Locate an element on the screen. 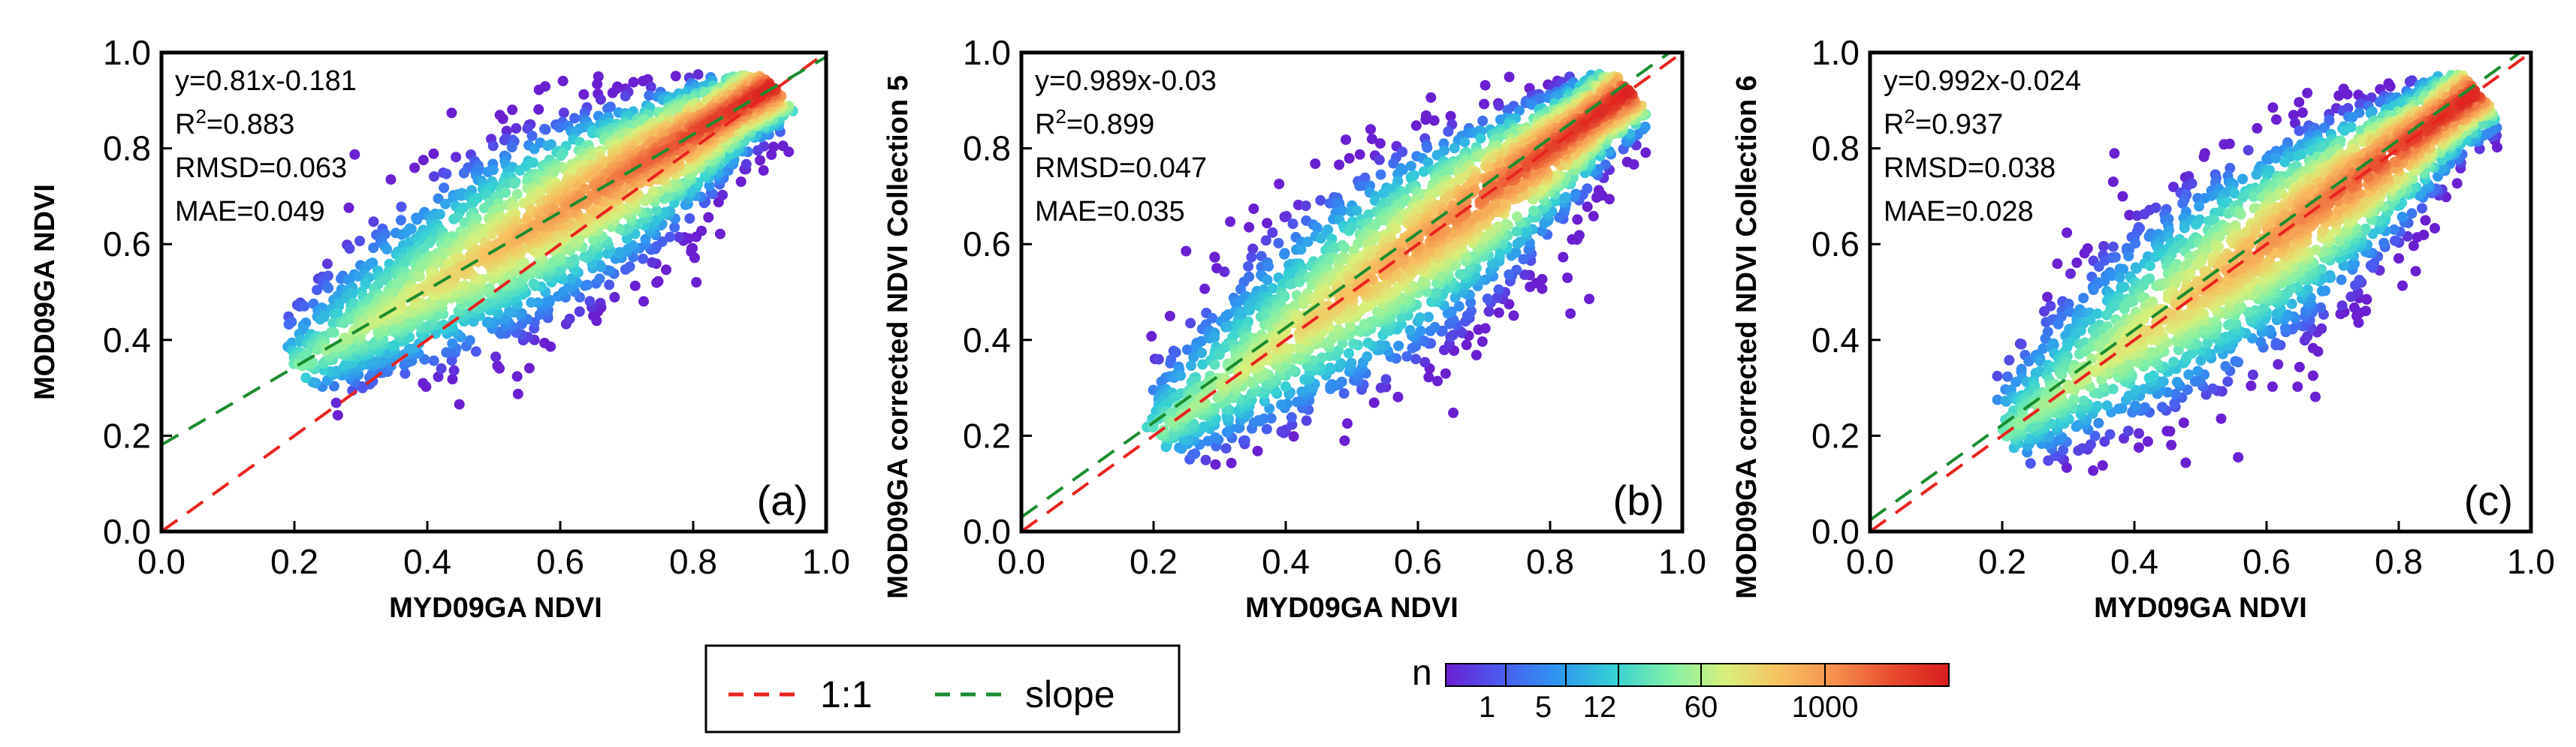  x-tick-label: 0.6 is located at coordinates (560, 561).